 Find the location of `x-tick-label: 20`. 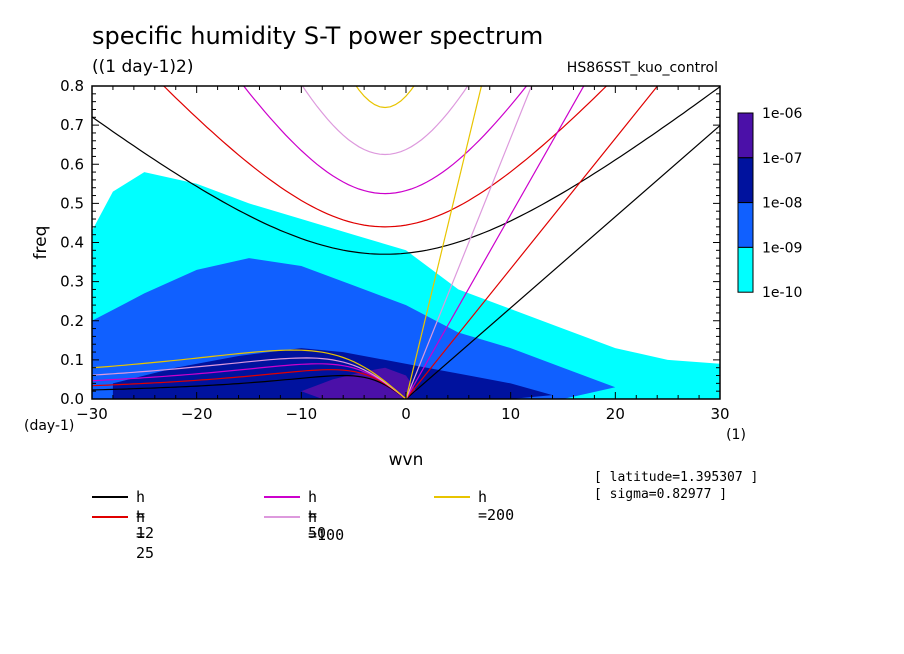

x-tick-label: 20 is located at coordinates (615, 414).